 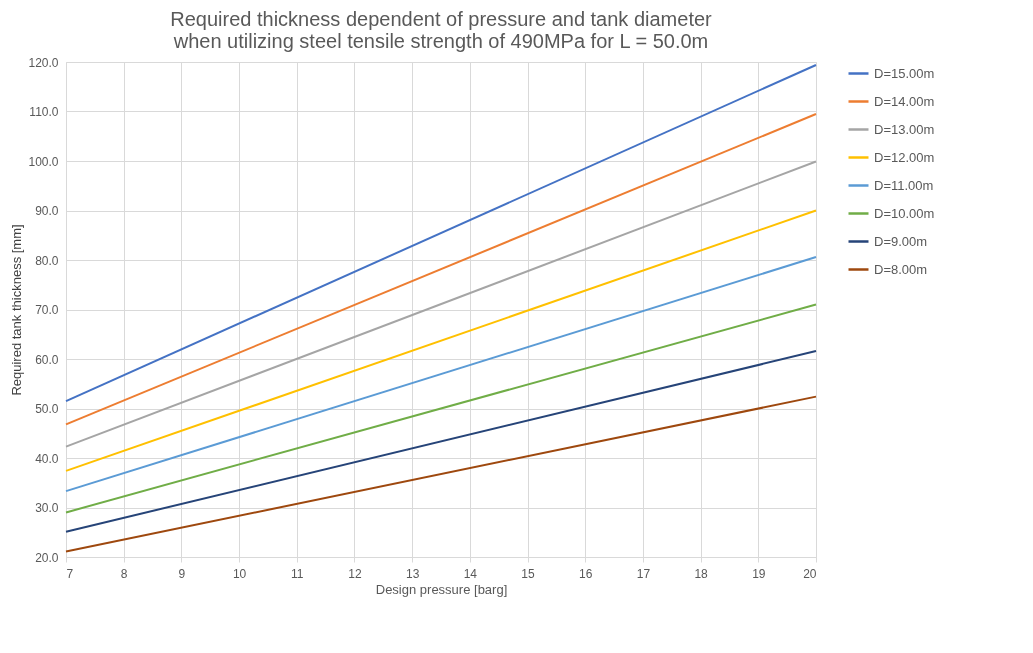 I want to click on y-tick-label: 30.0, so click(x=47, y=508).